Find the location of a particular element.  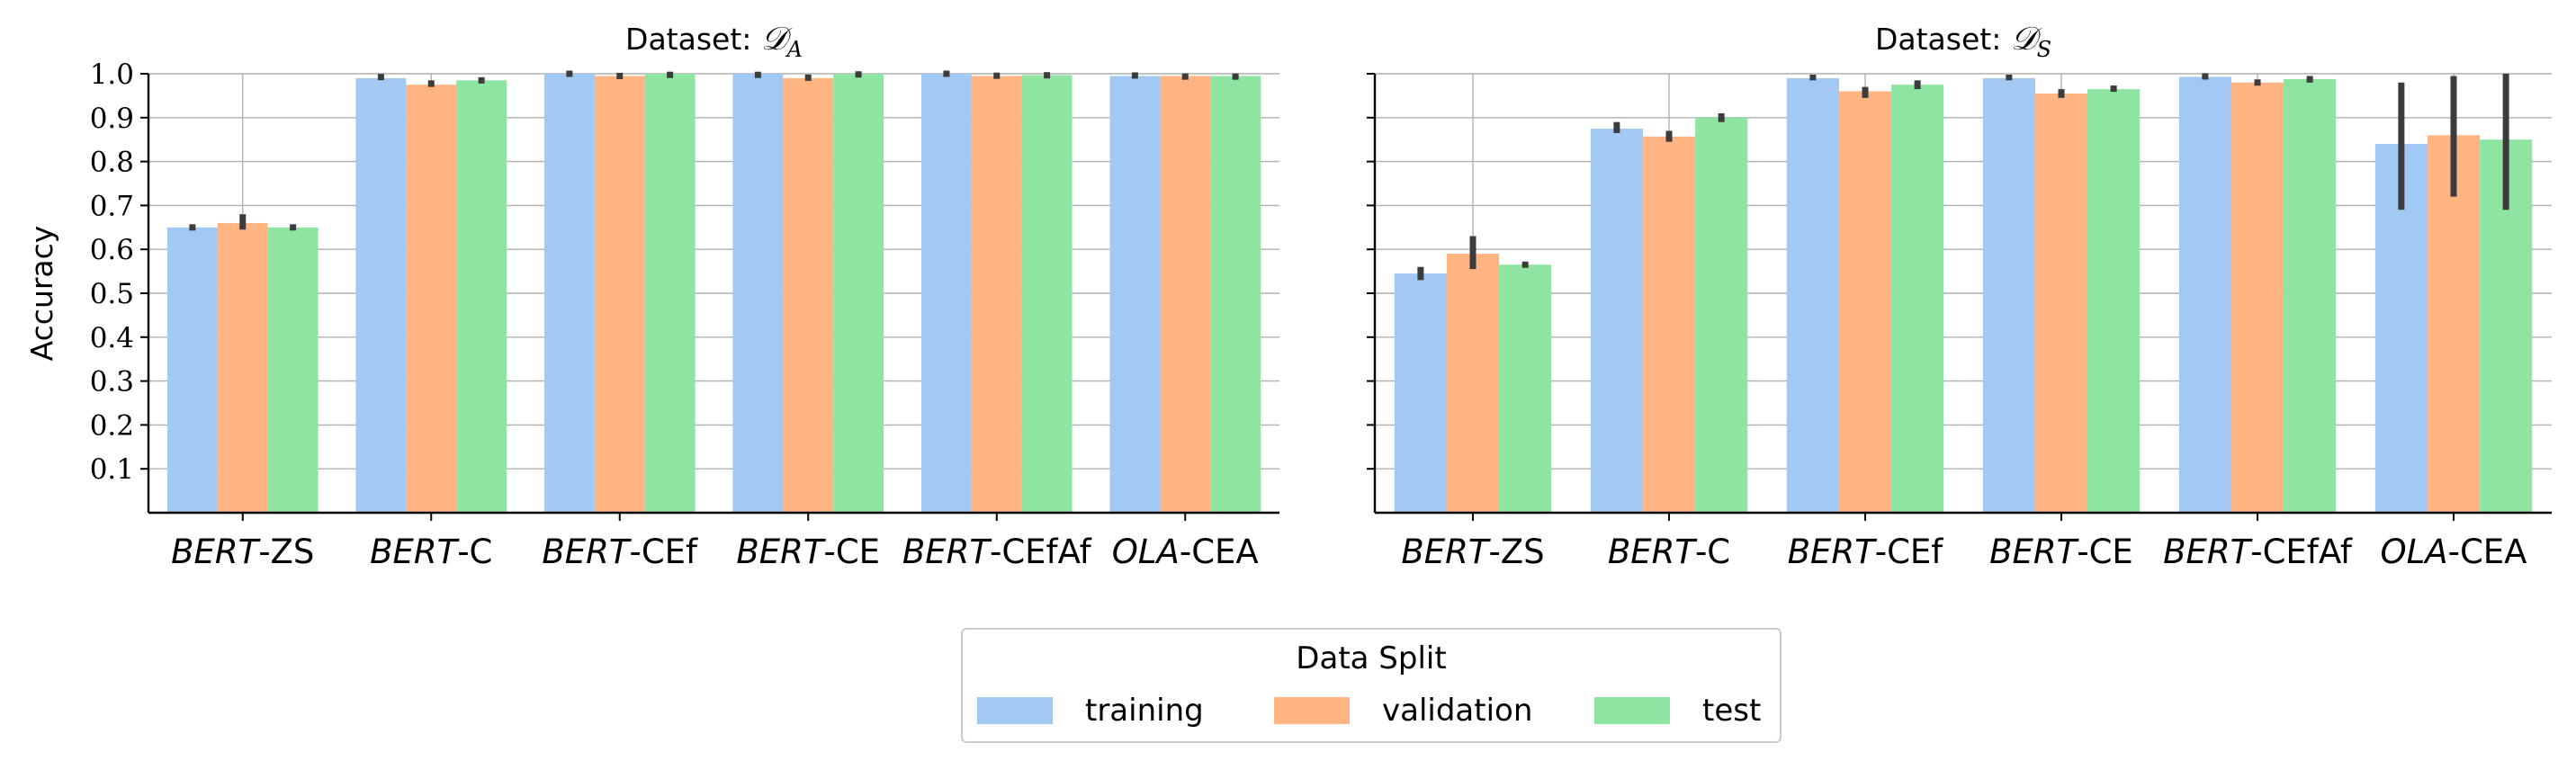

y-tick-label-5: 0.6 is located at coordinates (112, 250).